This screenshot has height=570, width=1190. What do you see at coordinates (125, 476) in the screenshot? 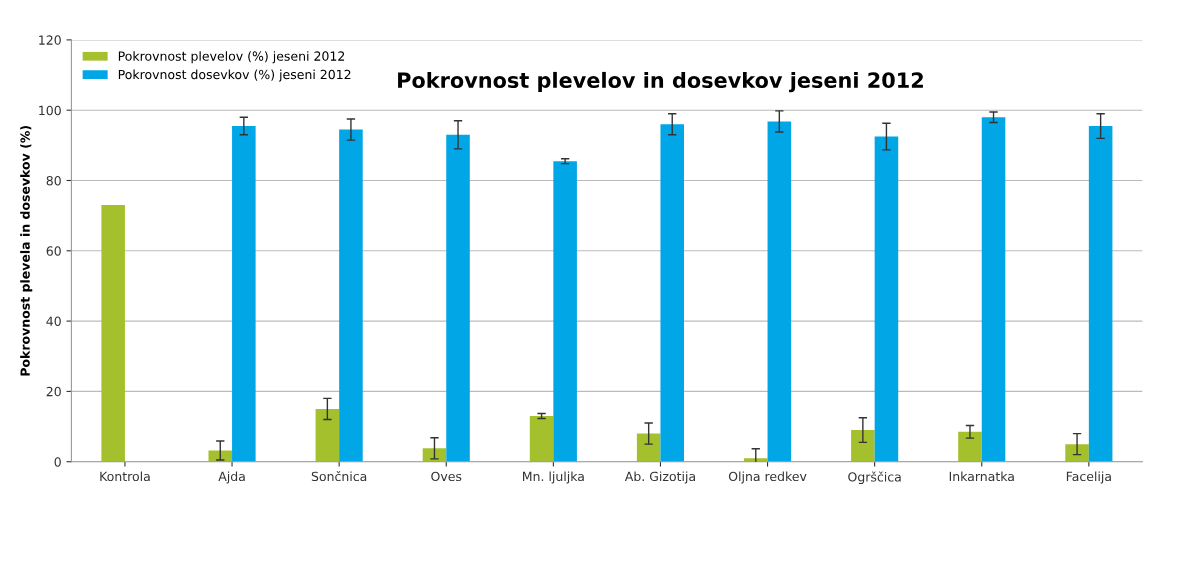
I see `x-tick-label: Kontrola` at bounding box center [125, 476].